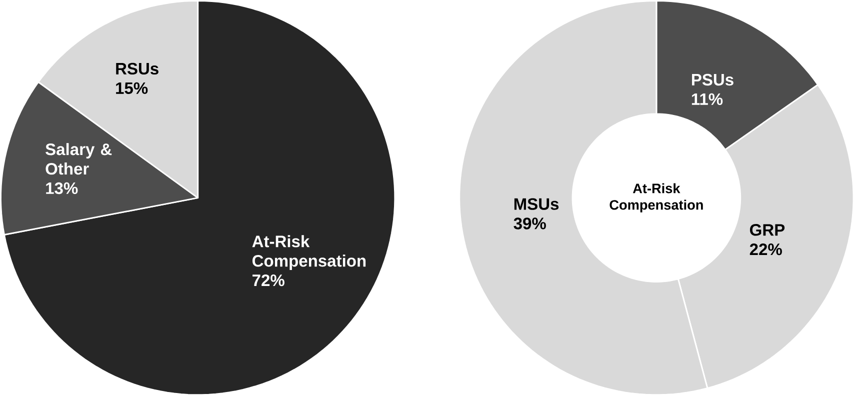 Image resolution: width=855 pixels, height=396 pixels. Describe the element at coordinates (132, 88) in the screenshot. I see `data-label: 15%` at that location.